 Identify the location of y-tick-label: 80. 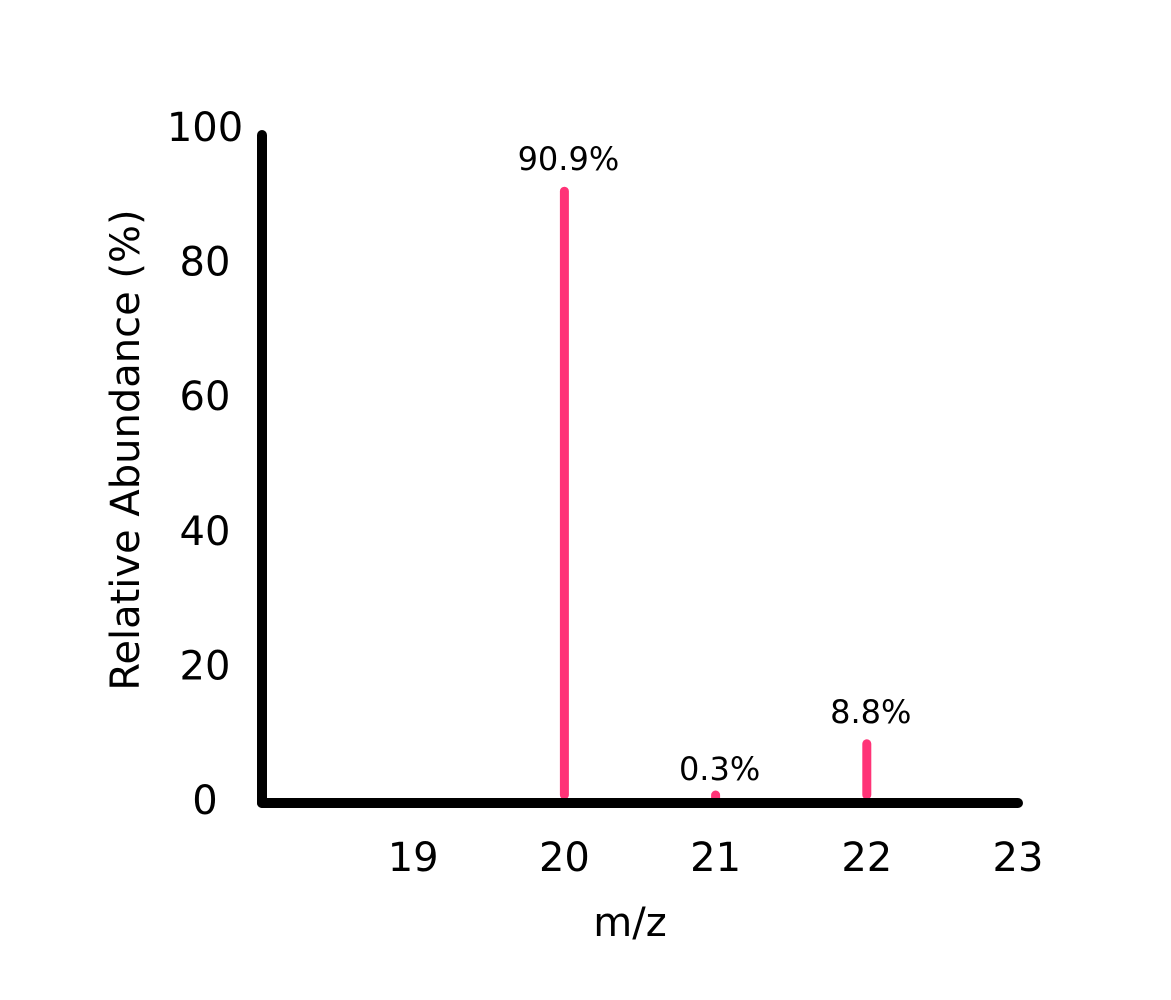
(205, 263).